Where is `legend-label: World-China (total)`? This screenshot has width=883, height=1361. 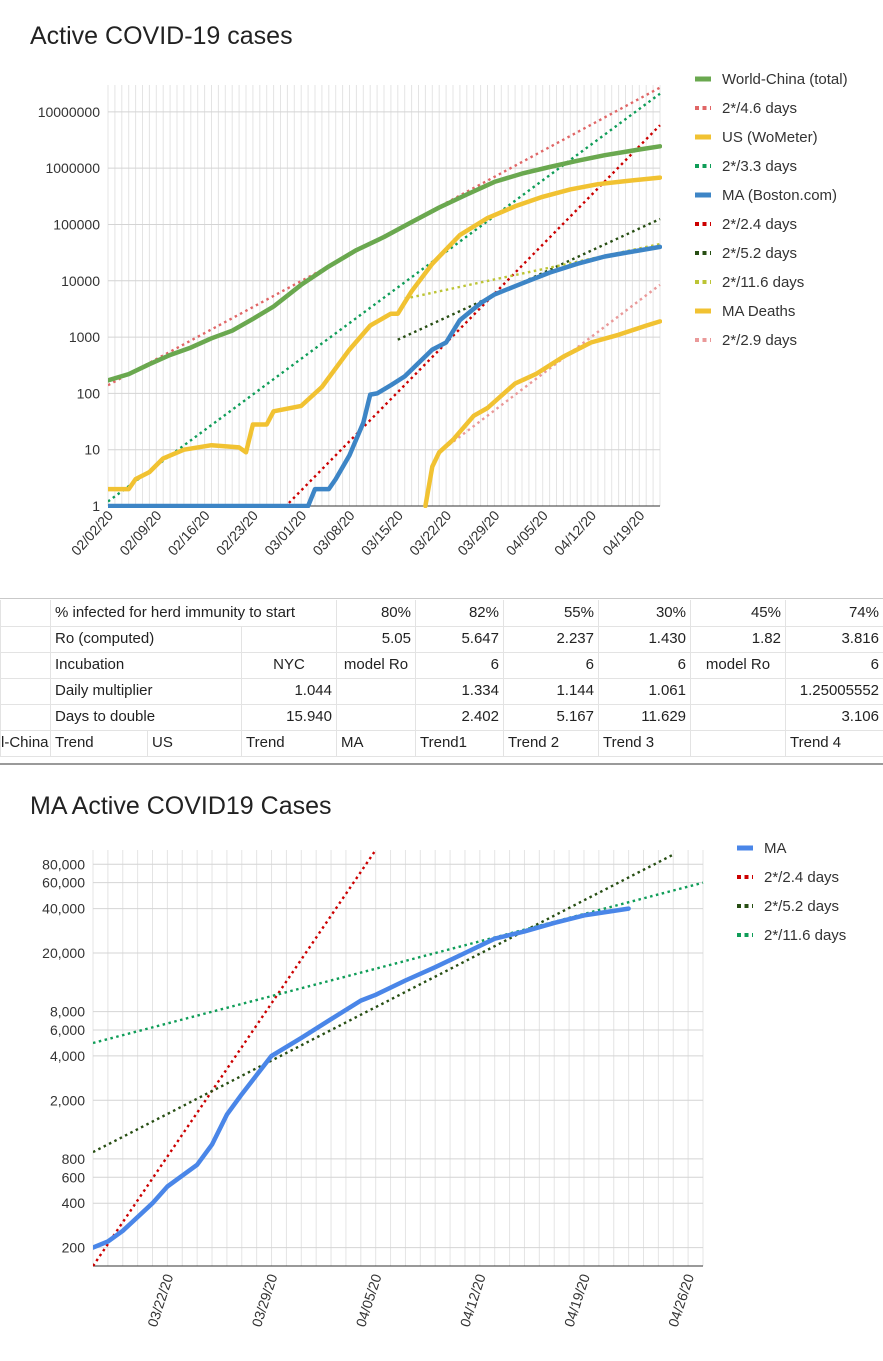
legend-label: World-China (total) is located at coordinates (785, 79).